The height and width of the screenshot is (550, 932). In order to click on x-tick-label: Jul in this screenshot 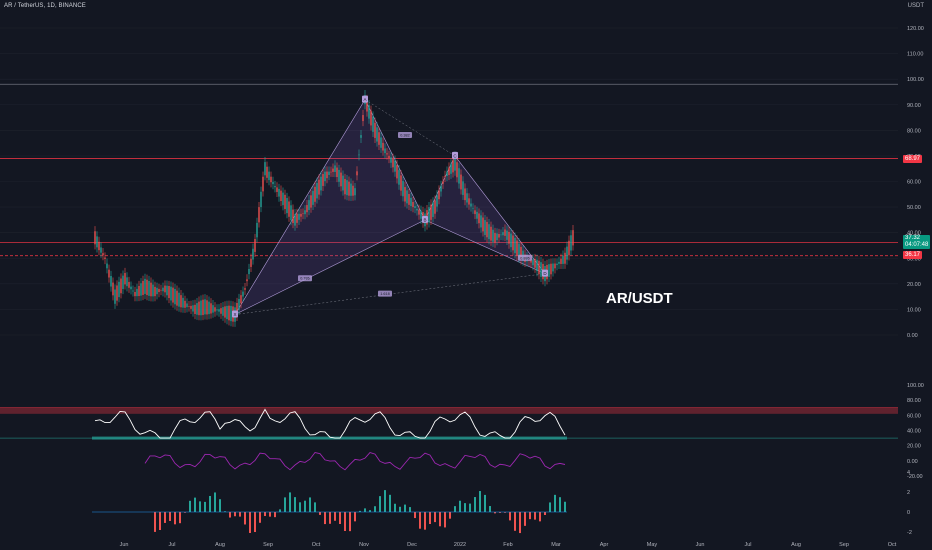, I will do `click(171, 545)`.